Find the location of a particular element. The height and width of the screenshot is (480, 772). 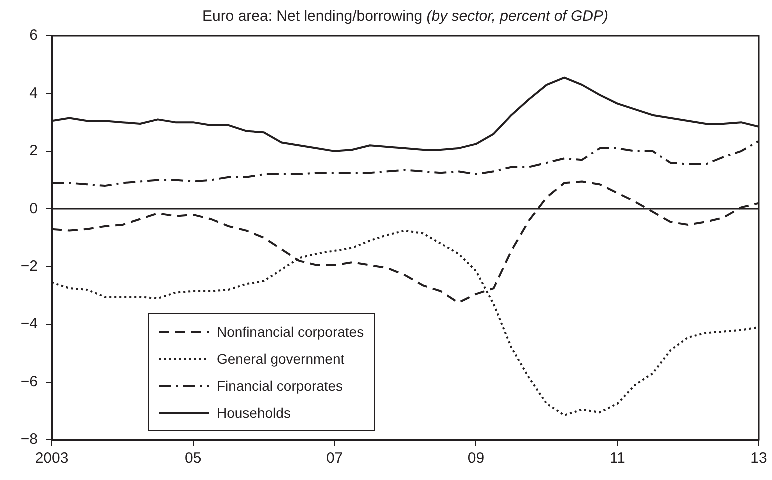

x-tick-label: 05 is located at coordinates (193, 459).